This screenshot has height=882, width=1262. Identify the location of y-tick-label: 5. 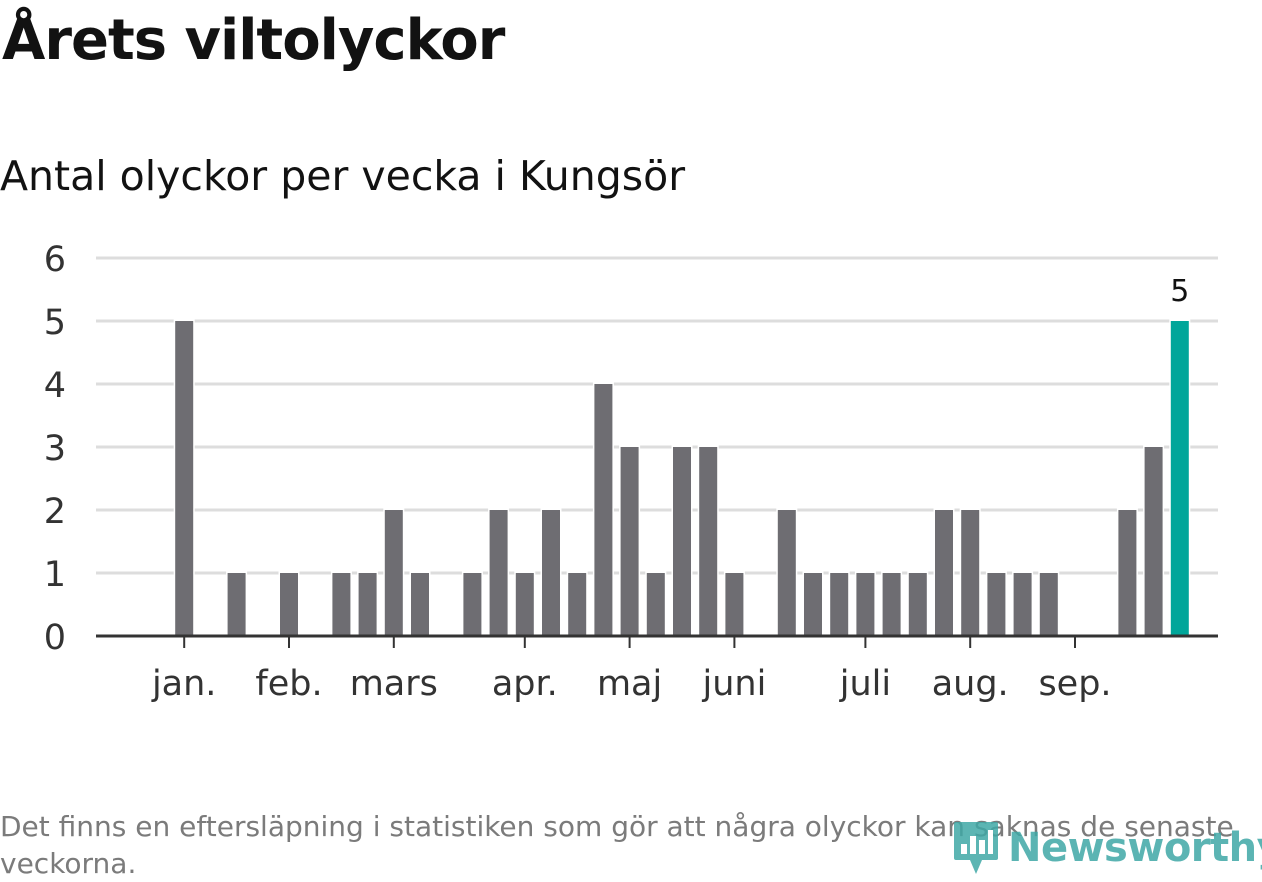
(55, 323).